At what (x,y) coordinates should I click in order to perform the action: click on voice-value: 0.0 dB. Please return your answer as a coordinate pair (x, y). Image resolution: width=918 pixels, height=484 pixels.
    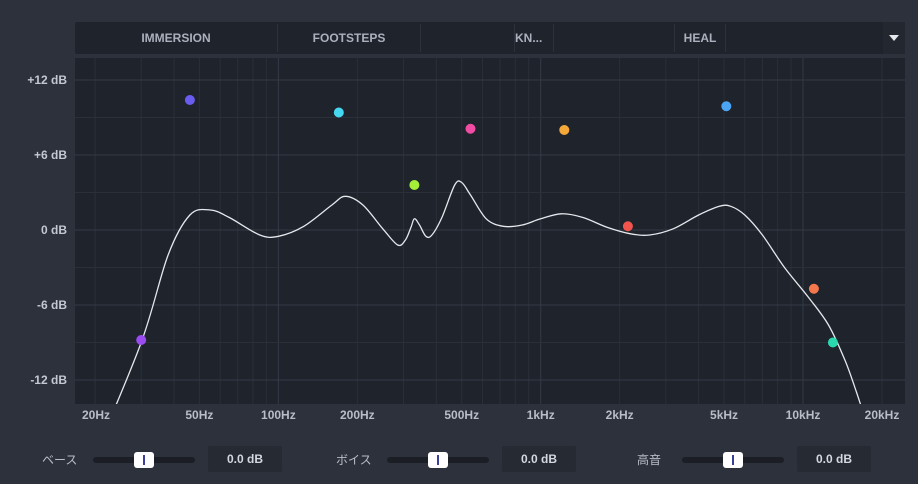
    Looking at the image, I should click on (539, 459).